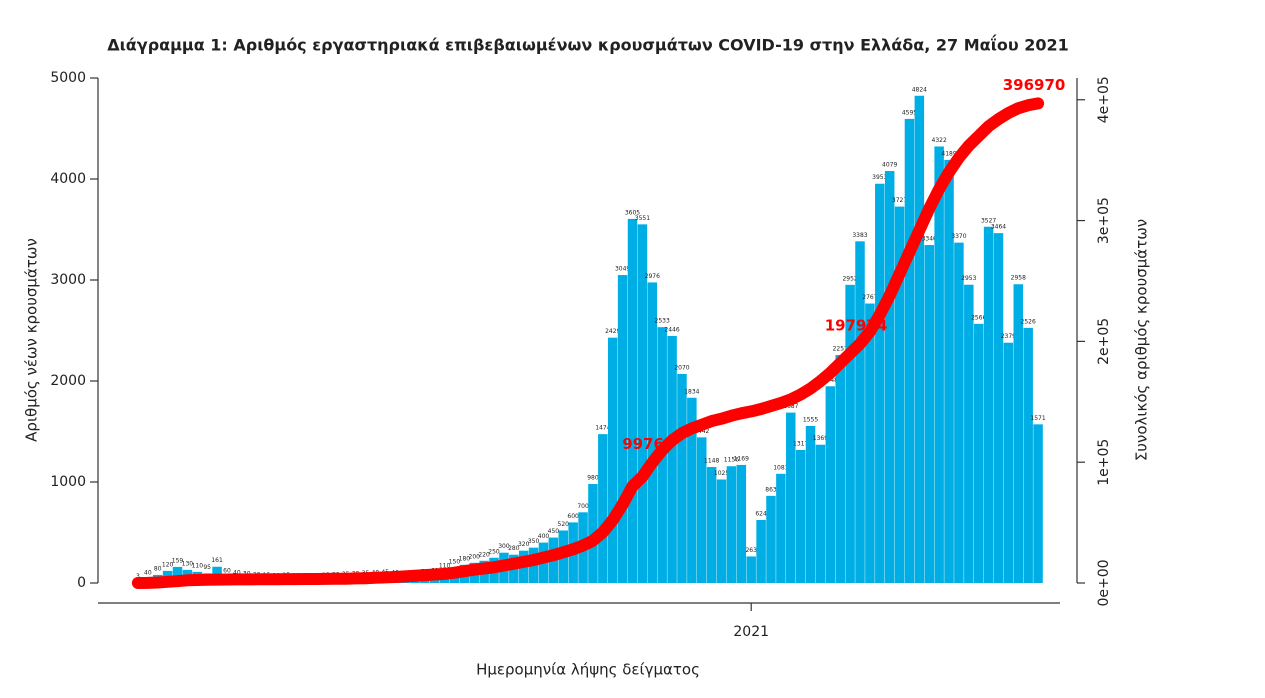 This screenshot has height=698, width=1265. I want to click on y2-tick-label: 0e+00, so click(1104, 582).